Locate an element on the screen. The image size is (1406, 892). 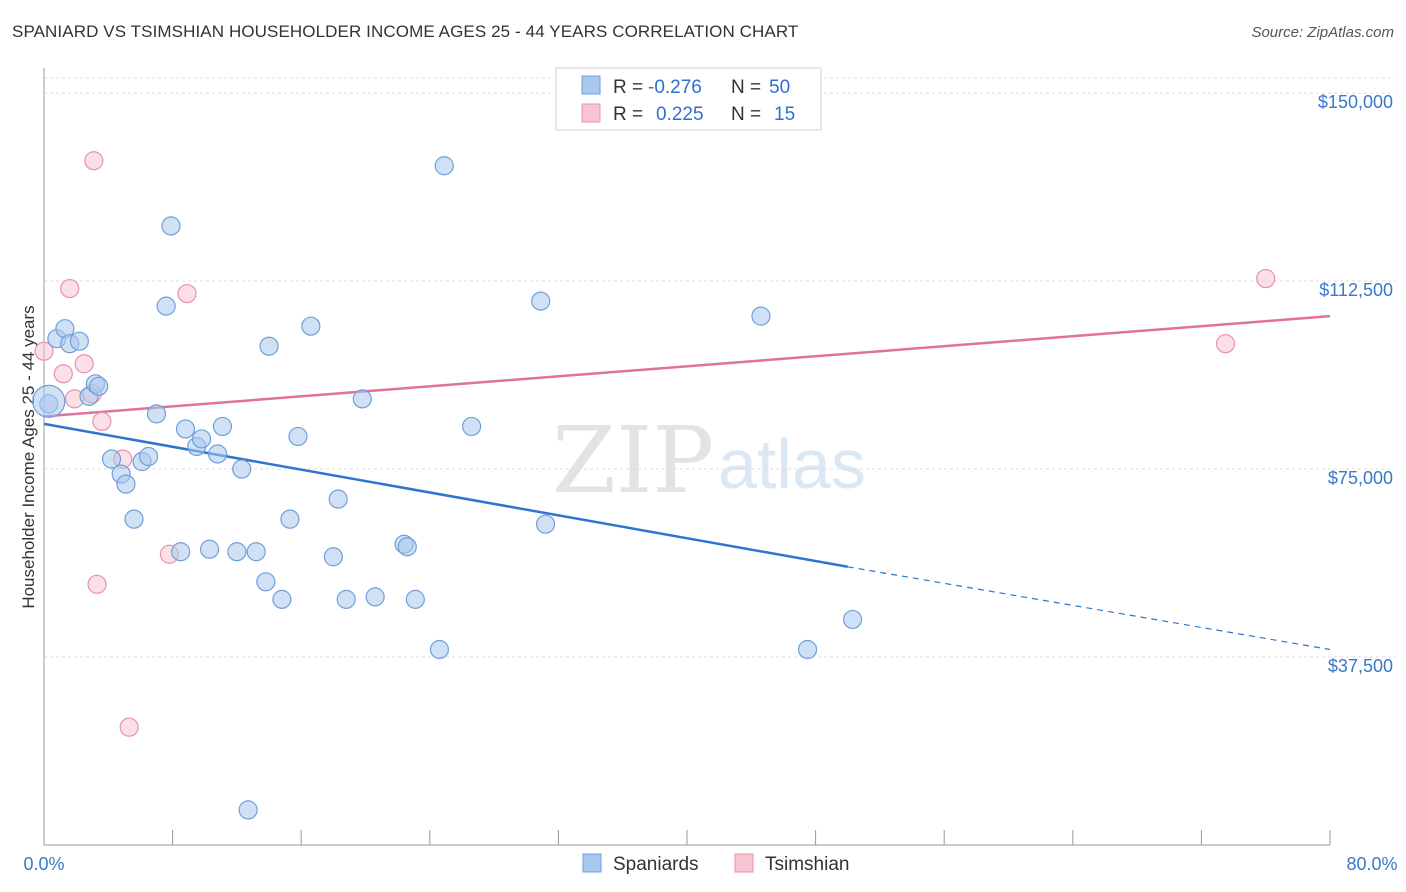
trend-line-extension-spaniards is located at coordinates (1089, 608).